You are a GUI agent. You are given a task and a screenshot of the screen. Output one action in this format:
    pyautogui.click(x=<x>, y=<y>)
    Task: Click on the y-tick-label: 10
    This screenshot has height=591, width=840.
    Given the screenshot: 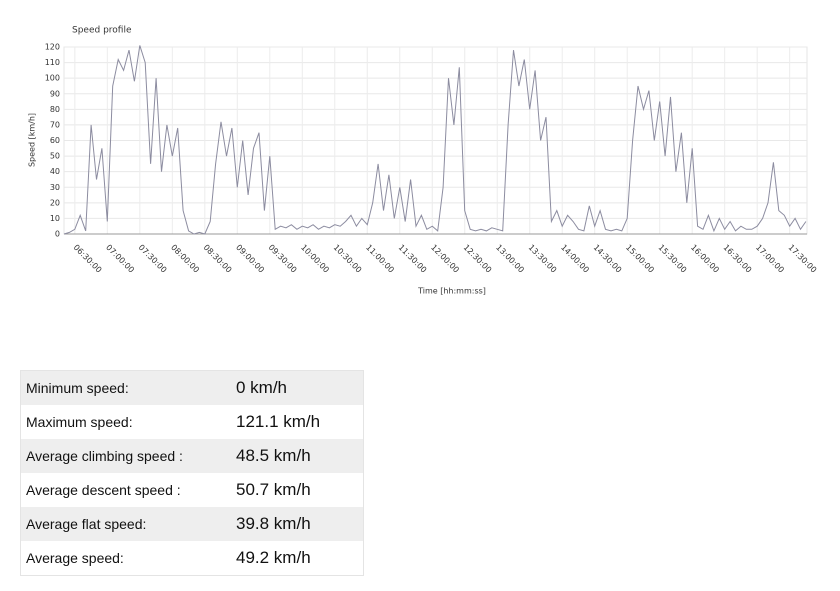 What is the action you would take?
    pyautogui.click(x=55, y=218)
    